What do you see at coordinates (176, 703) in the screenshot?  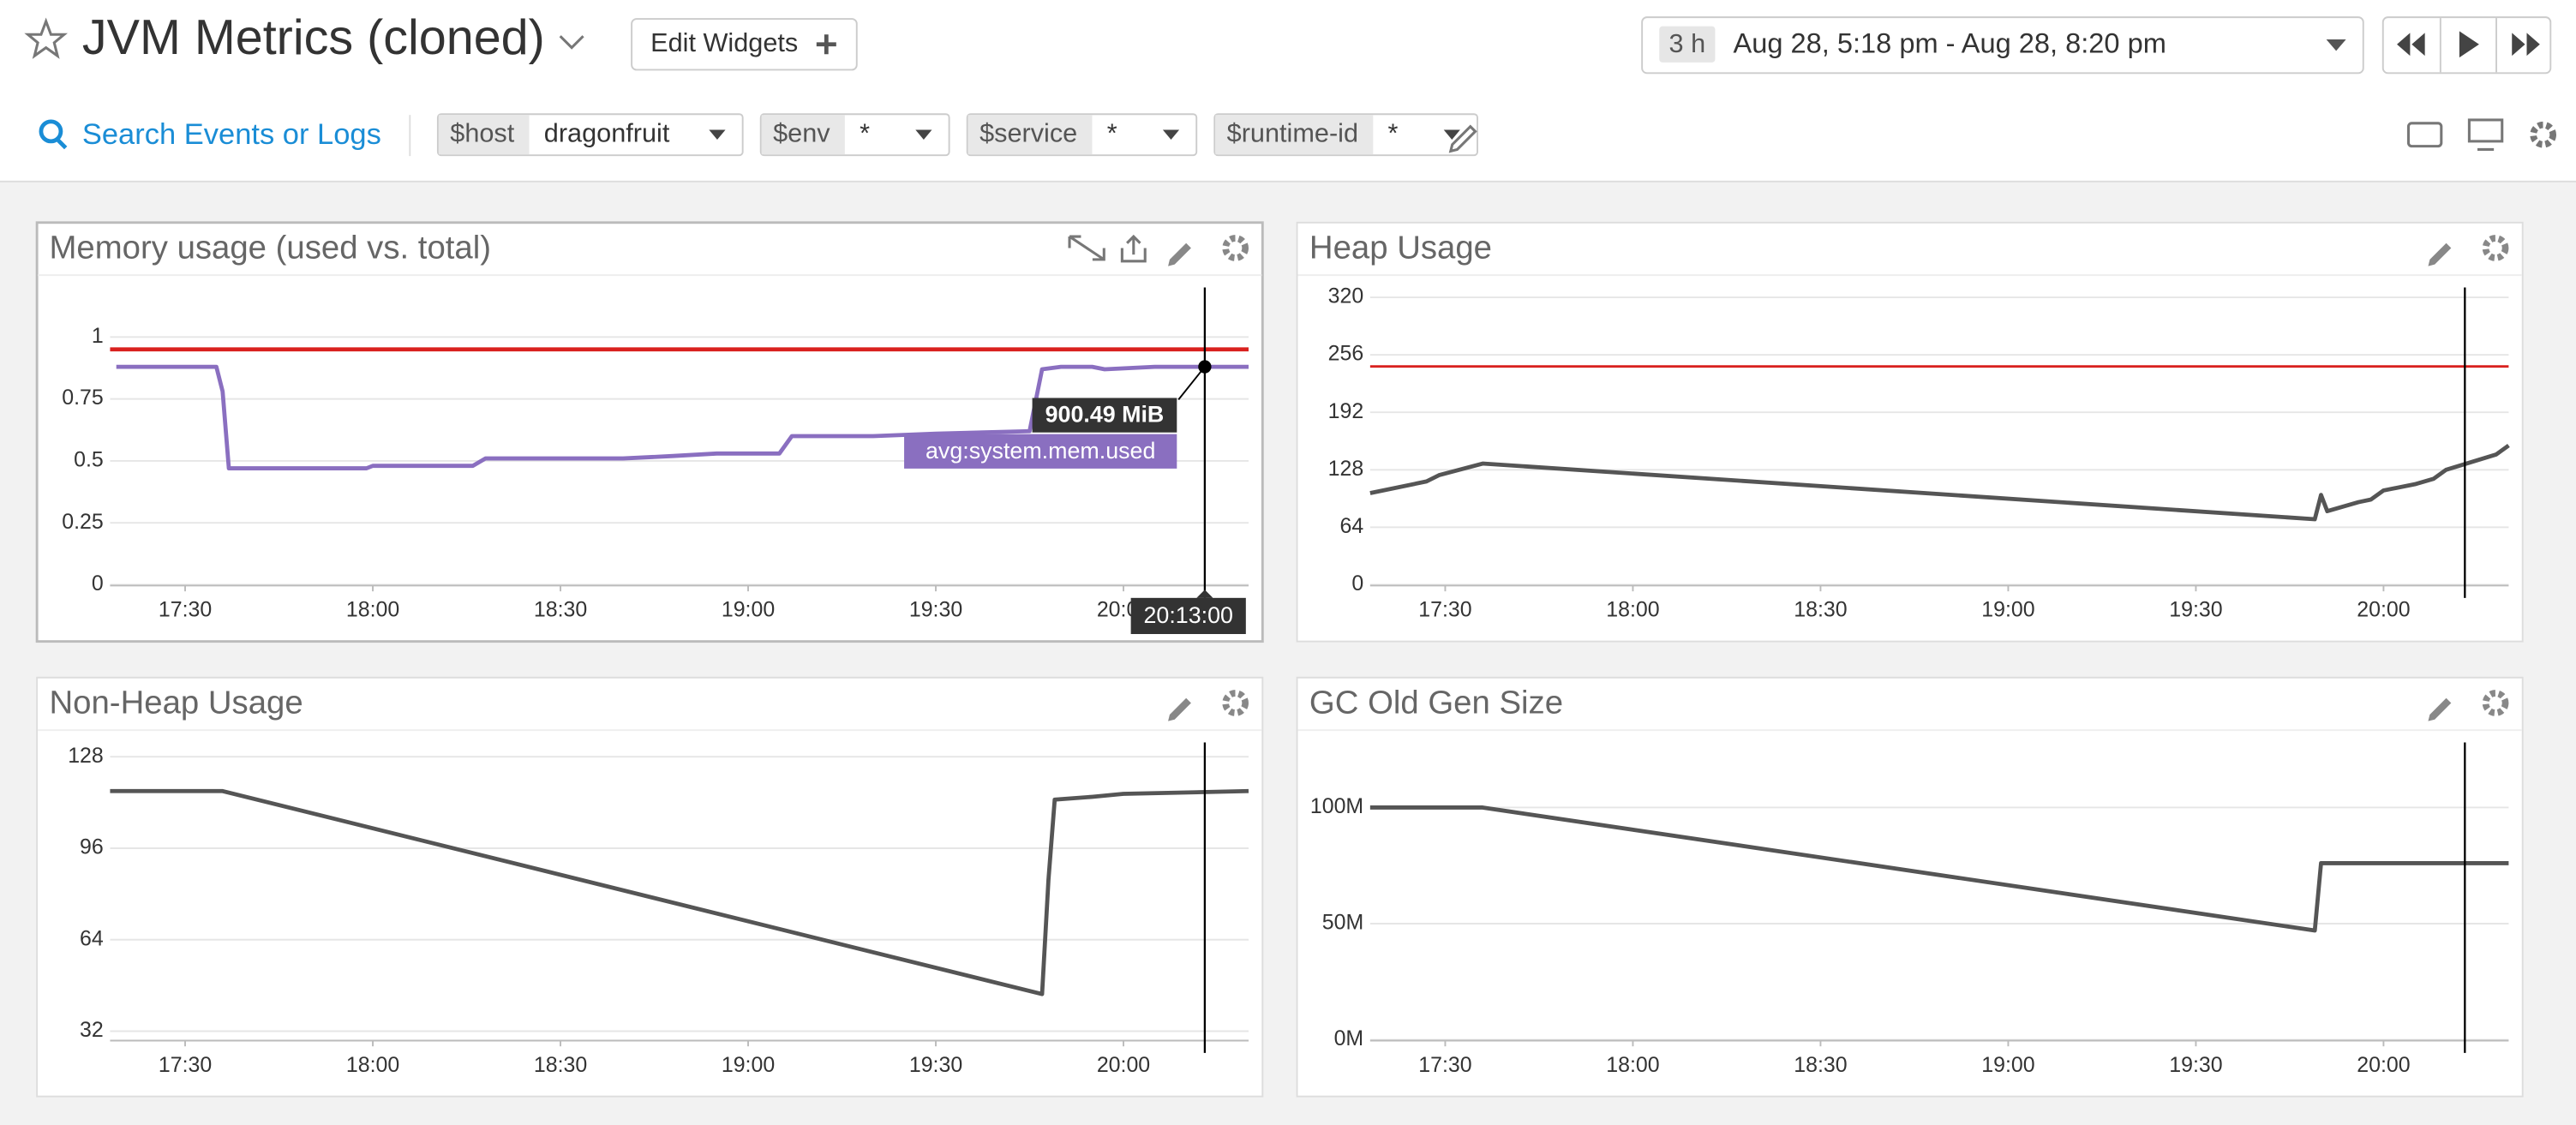 I see `widget-title: Non-Heap Usage` at bounding box center [176, 703].